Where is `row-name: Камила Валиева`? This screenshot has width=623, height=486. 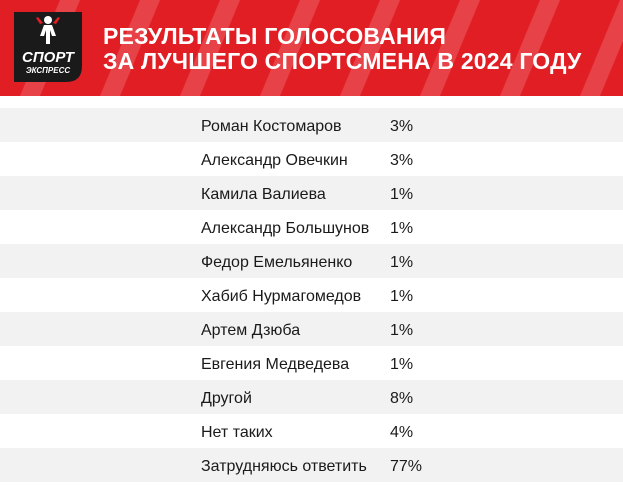 row-name: Камила Валиева is located at coordinates (263, 194).